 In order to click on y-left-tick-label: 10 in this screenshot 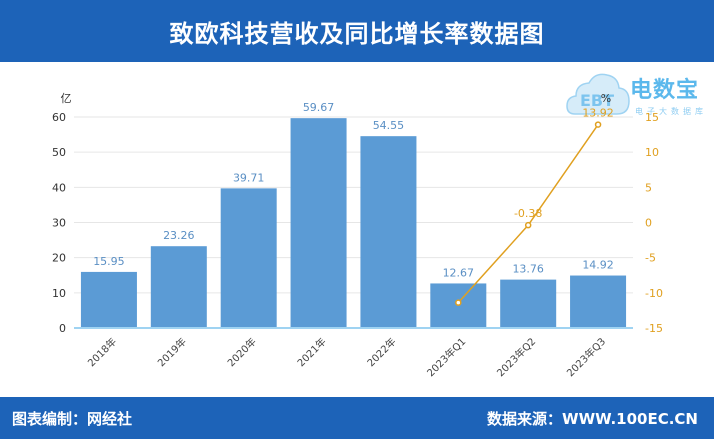, I will do `click(59, 293)`.